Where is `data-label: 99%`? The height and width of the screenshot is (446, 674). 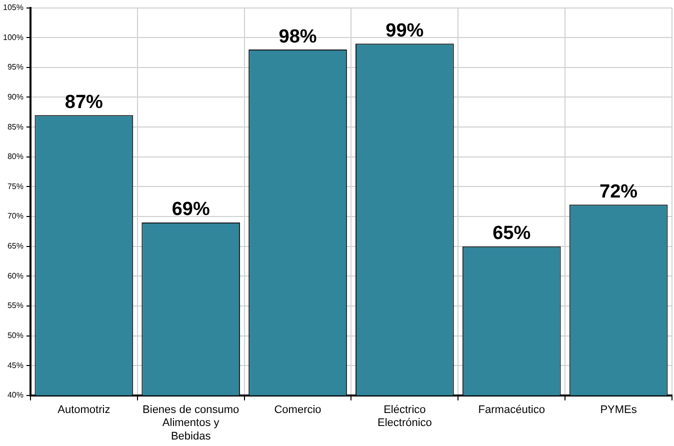 data-label: 99% is located at coordinates (405, 31).